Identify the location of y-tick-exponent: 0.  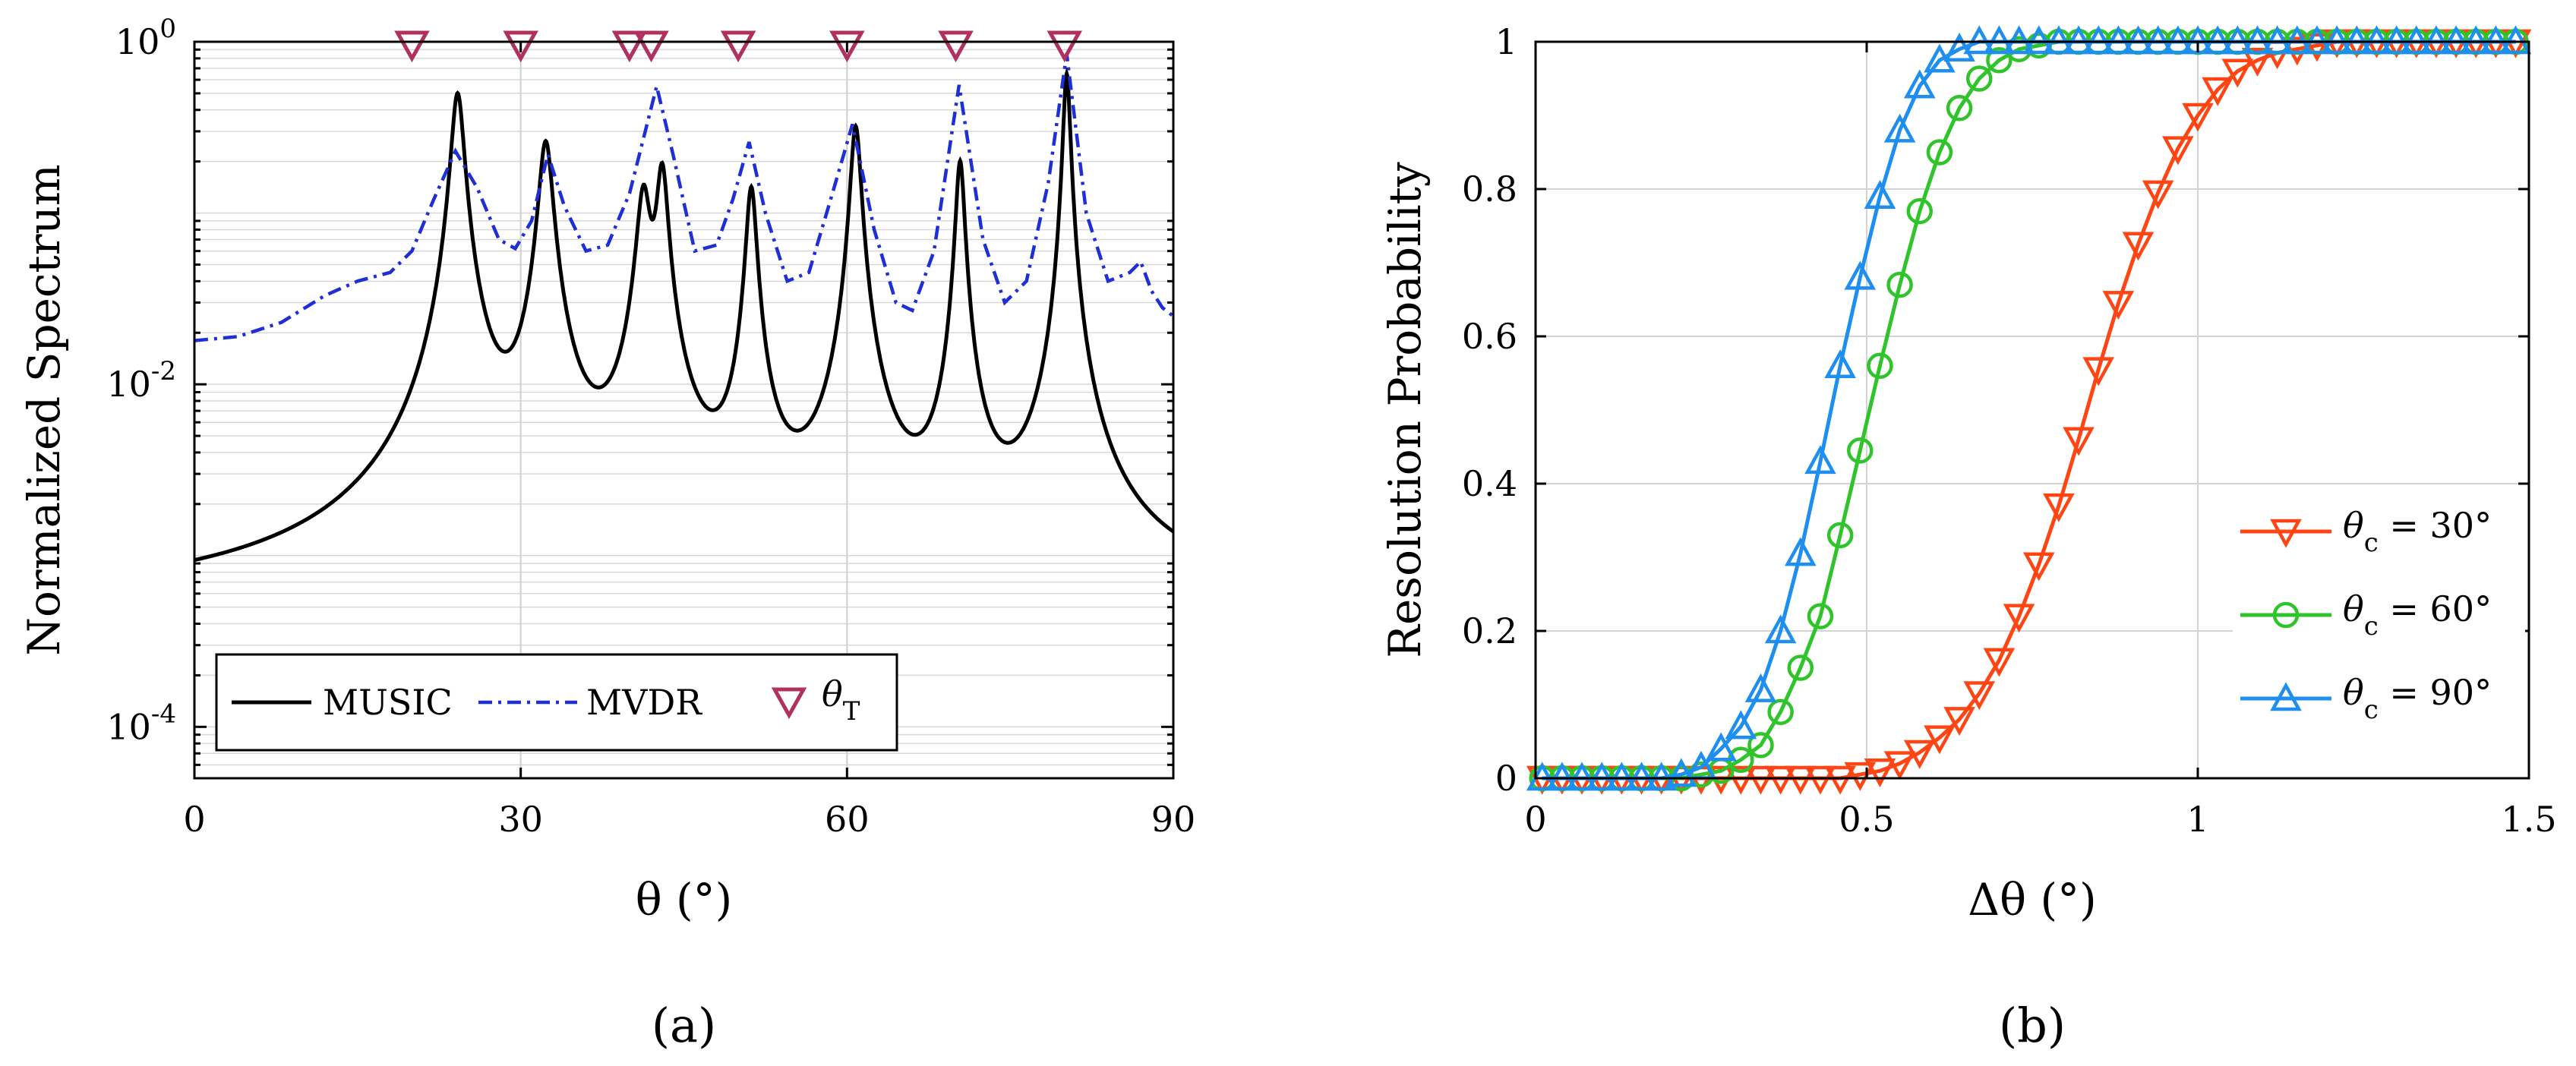
(167, 29).